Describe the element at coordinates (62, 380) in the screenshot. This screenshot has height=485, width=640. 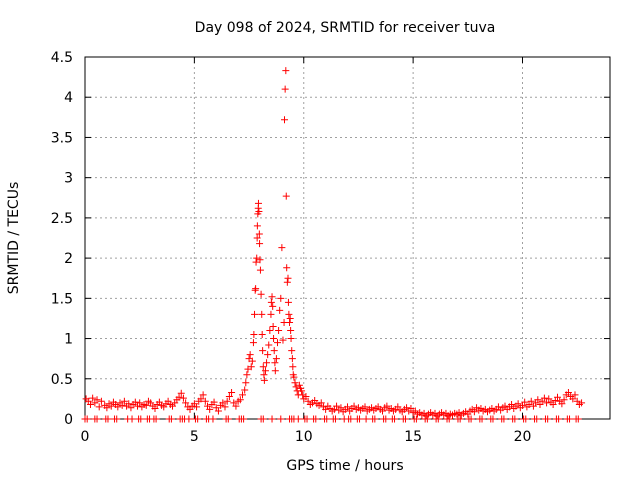
I see `y-tick-label: 0.5` at that location.